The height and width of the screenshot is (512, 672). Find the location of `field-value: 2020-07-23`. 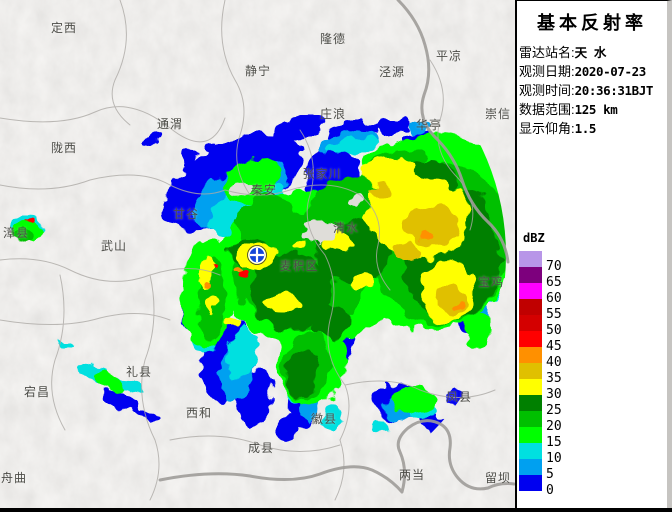

field-value: 2020-07-23 is located at coordinates (610, 71).